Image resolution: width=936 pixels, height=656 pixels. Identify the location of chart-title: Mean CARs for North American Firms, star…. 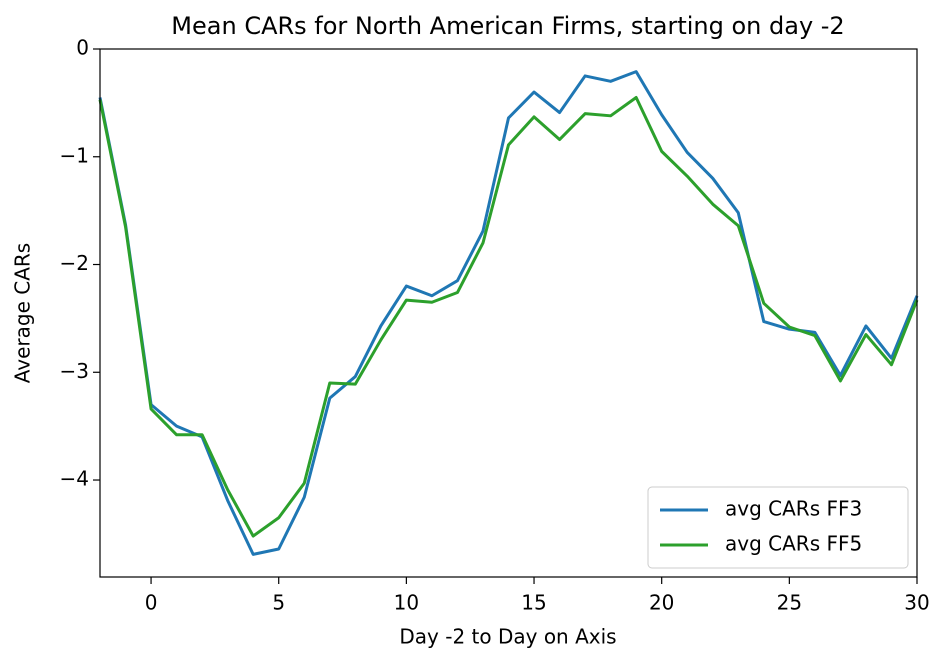
(507, 26).